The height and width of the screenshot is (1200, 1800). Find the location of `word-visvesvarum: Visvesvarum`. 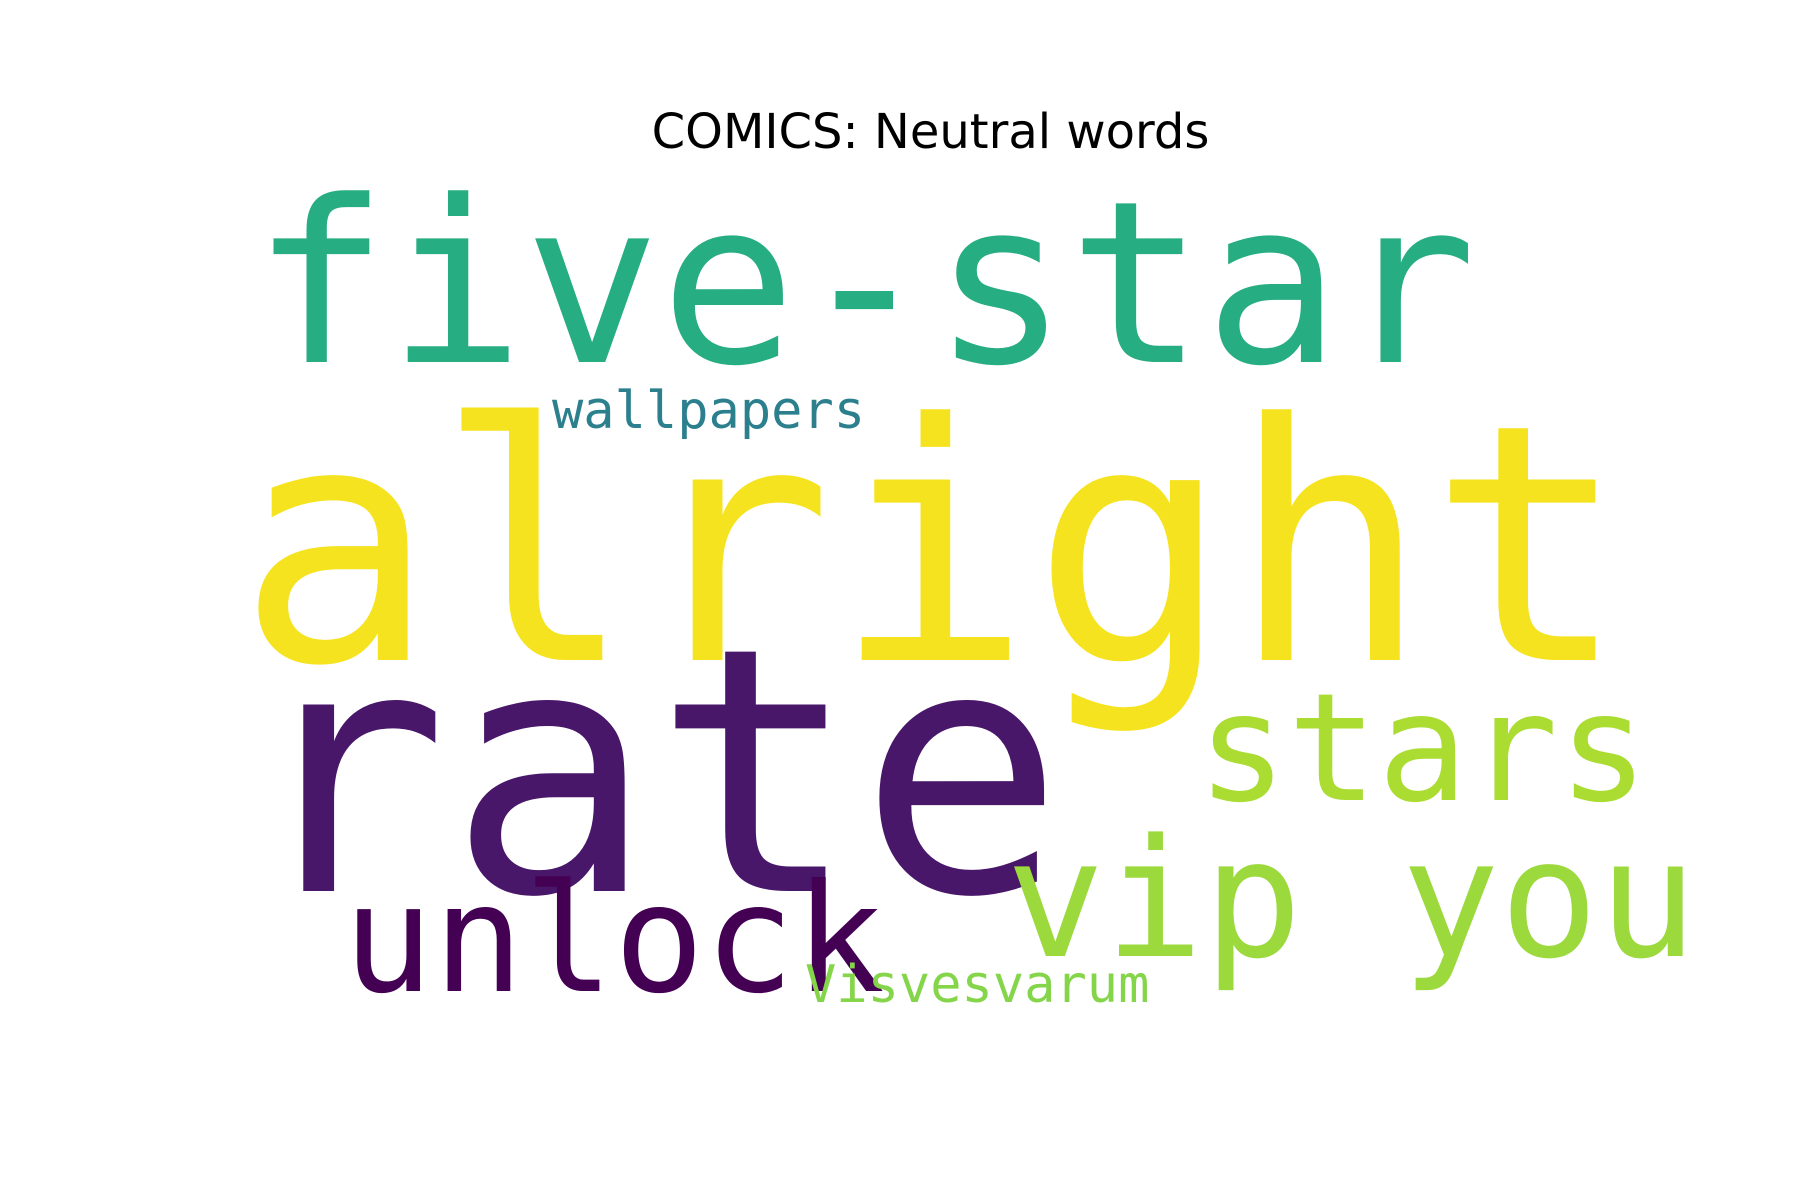

word-visvesvarum: Visvesvarum is located at coordinates (977, 985).